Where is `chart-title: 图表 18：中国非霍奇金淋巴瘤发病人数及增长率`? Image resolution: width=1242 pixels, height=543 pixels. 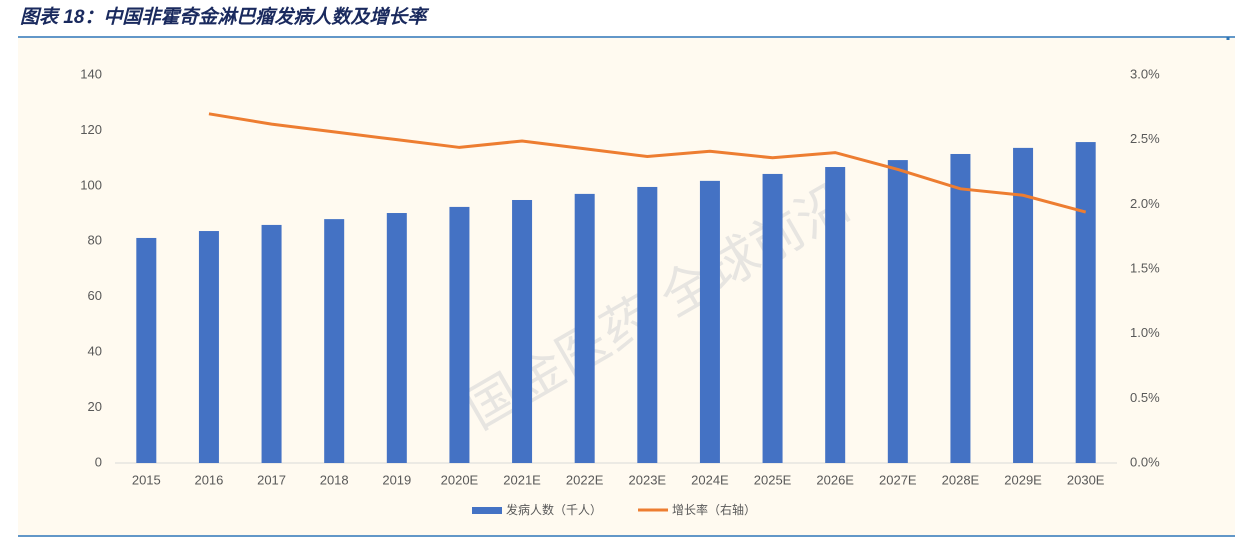
chart-title: 图表 18：中国非霍奇金淋巴瘤发病人数及增长率 is located at coordinates (224, 17).